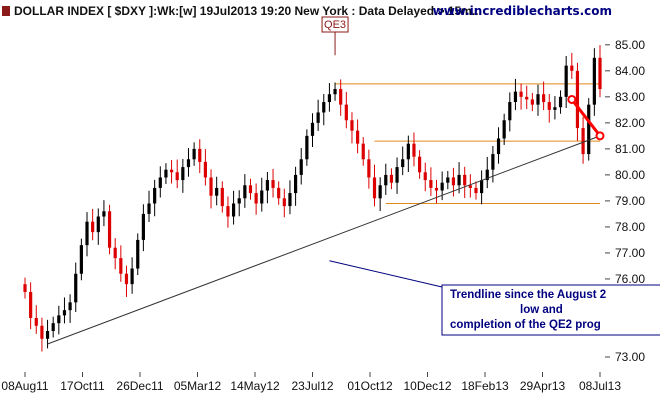  Describe the element at coordinates (630, 253) in the screenshot. I see `y-tick-label: 77.00` at that location.